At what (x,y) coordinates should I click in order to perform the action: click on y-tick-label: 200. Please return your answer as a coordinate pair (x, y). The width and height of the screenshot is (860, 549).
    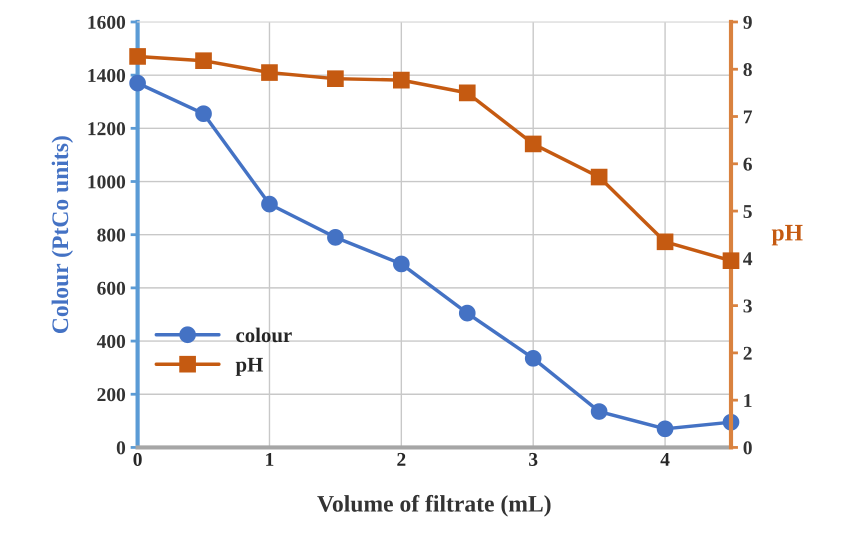
    Looking at the image, I should click on (111, 395).